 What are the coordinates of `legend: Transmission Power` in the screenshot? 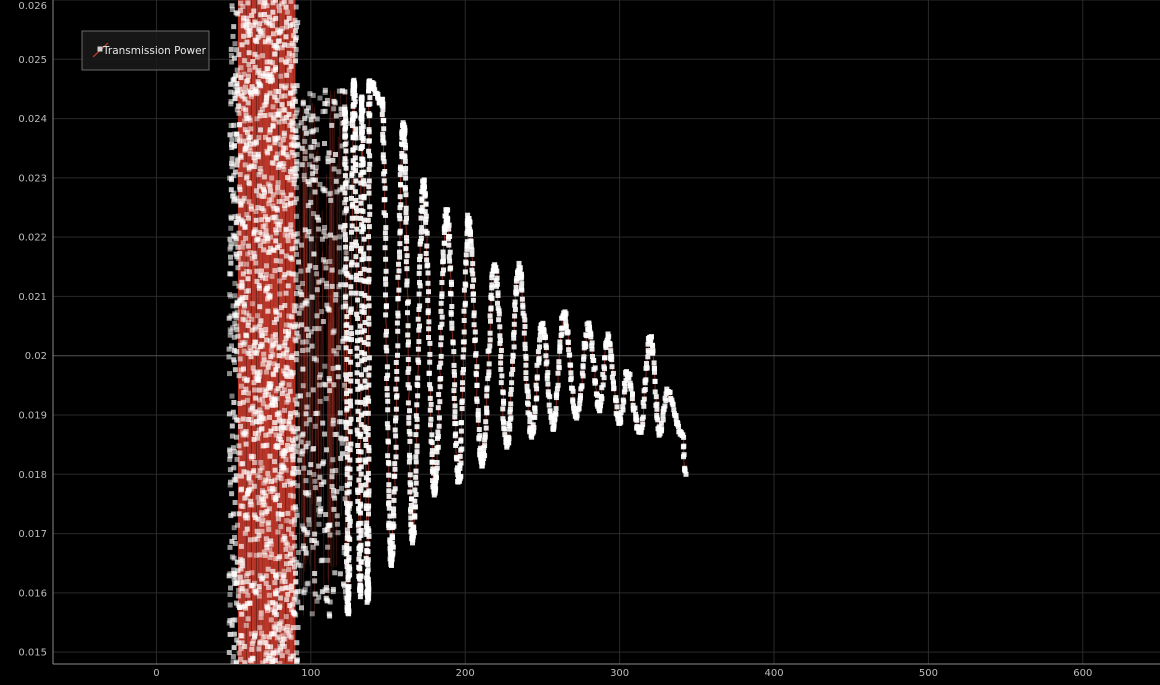 It's located at (145, 50).